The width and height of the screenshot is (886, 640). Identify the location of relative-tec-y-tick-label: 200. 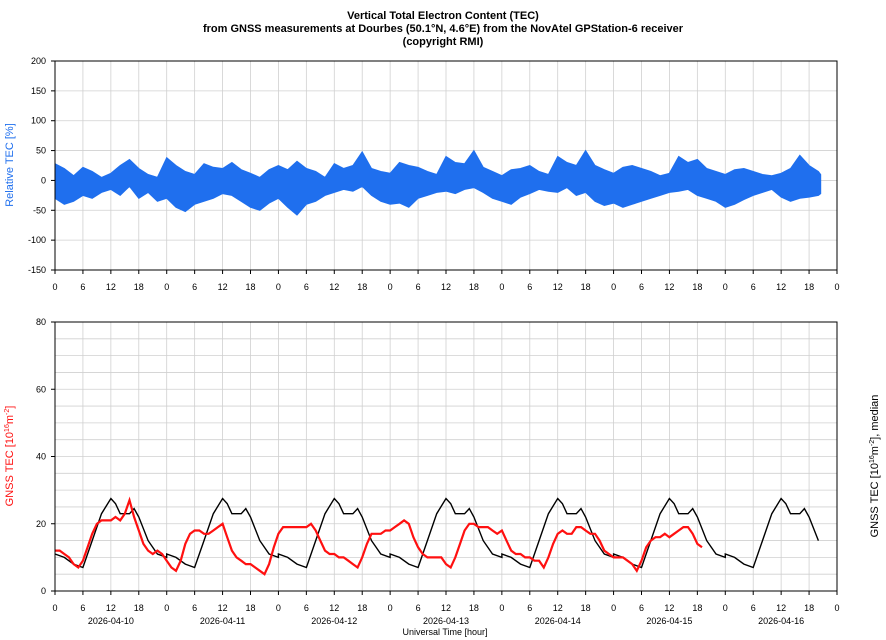
(38, 61).